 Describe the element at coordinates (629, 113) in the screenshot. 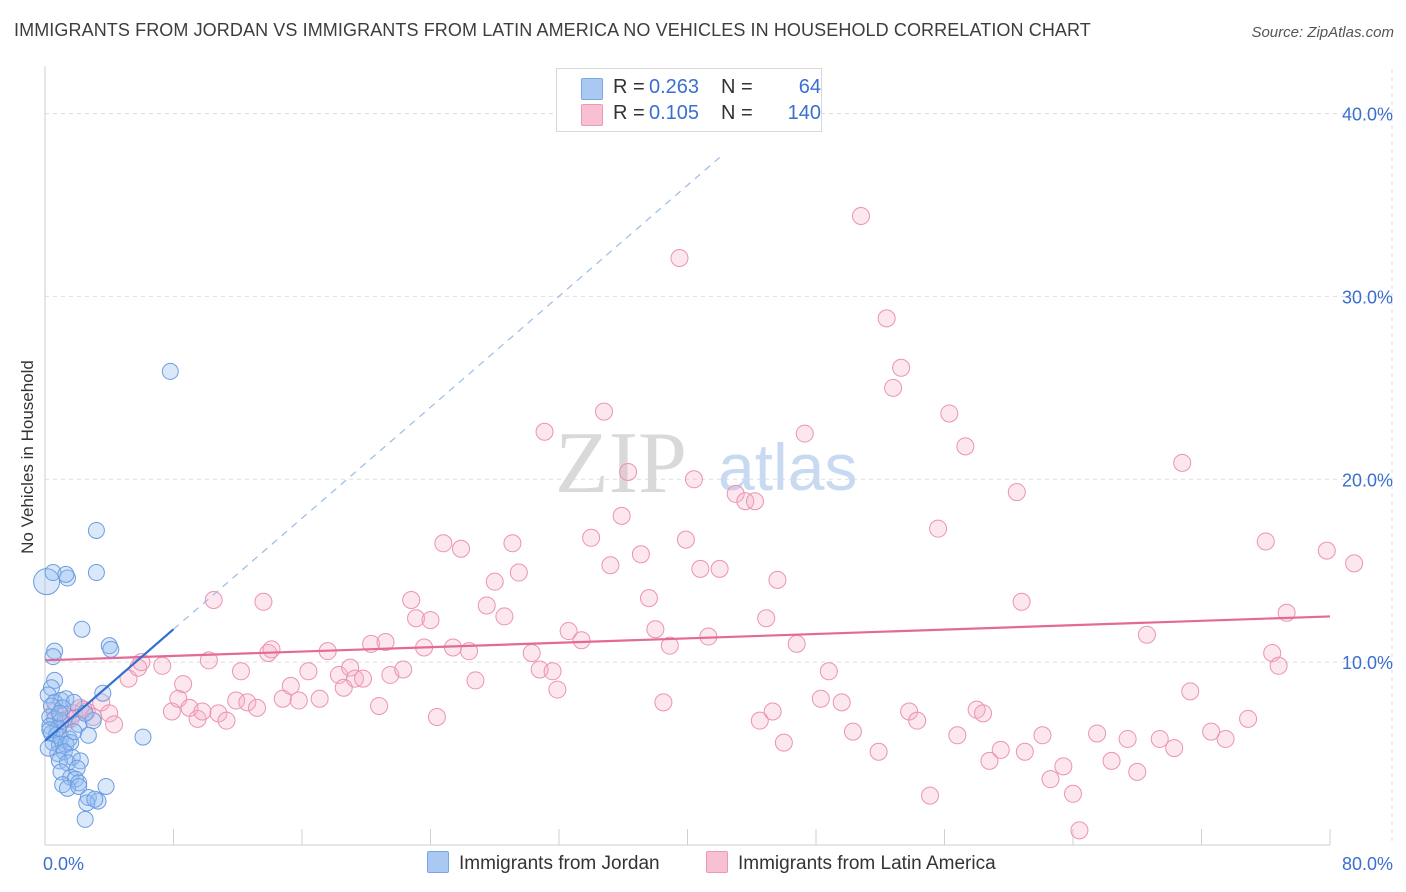

I see `legend-r-label: R =` at that location.